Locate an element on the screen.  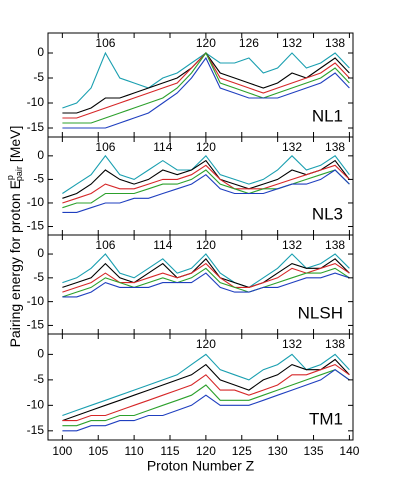
x-tick-label: 135 is located at coordinates (314, 451).